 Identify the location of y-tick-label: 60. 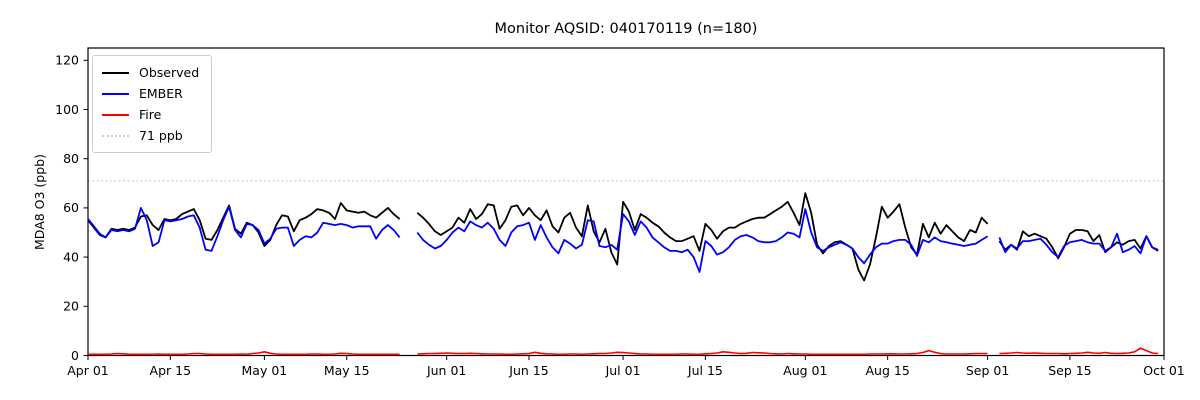
(71, 207).